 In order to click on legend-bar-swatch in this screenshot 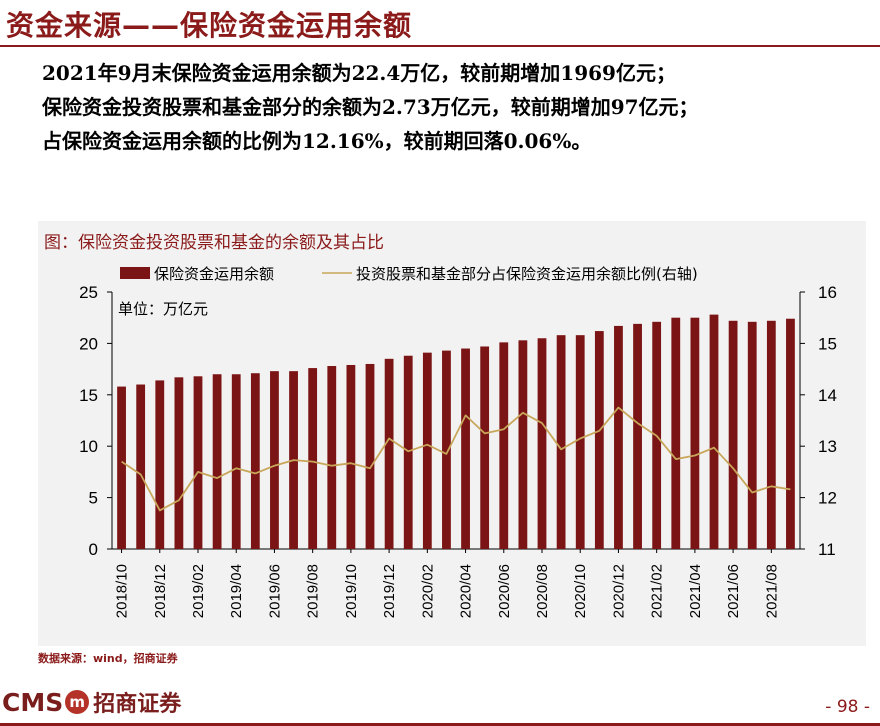, I will do `click(135, 273)`.